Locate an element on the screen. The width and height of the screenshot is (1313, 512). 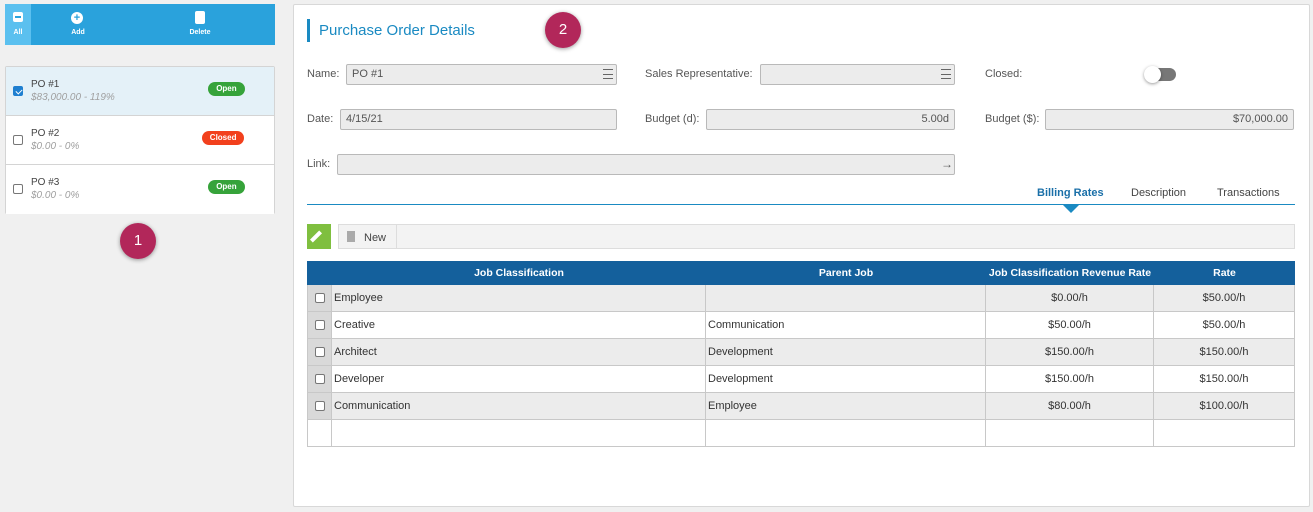
column-header: Job Classification is located at coordinates (519, 273).